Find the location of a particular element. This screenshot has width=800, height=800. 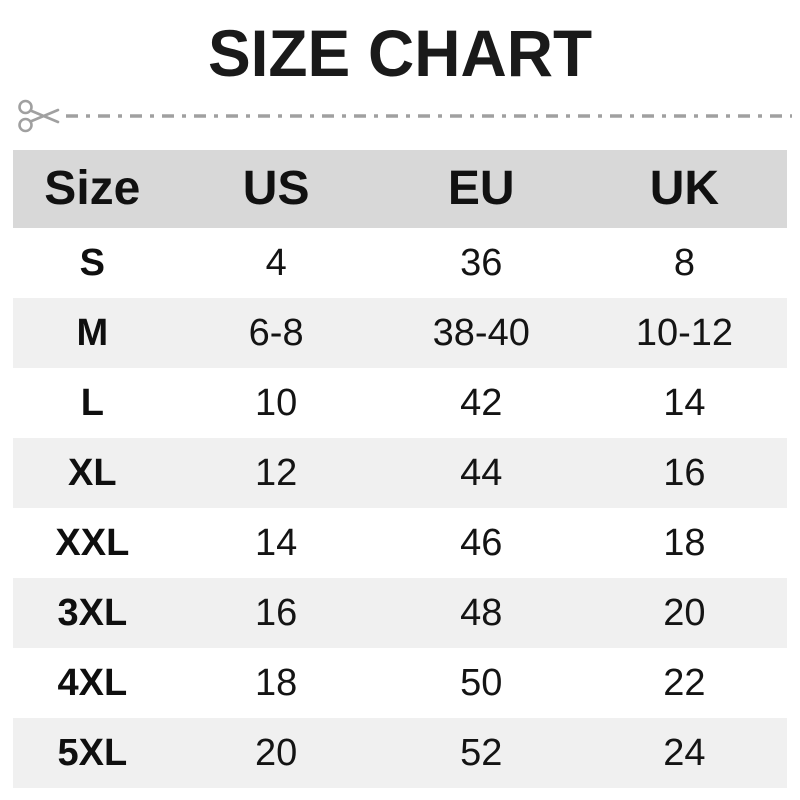

us-value: 12 is located at coordinates (276, 473).